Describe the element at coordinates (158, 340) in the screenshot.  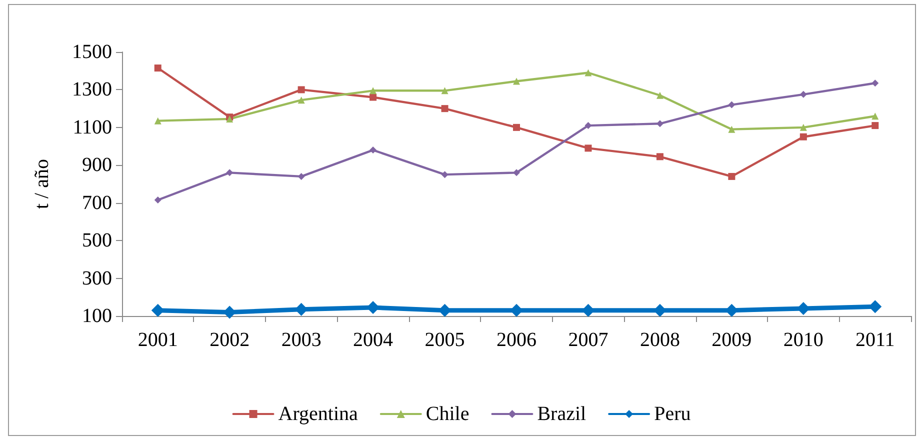
I see `x-tick-label: 2001` at that location.